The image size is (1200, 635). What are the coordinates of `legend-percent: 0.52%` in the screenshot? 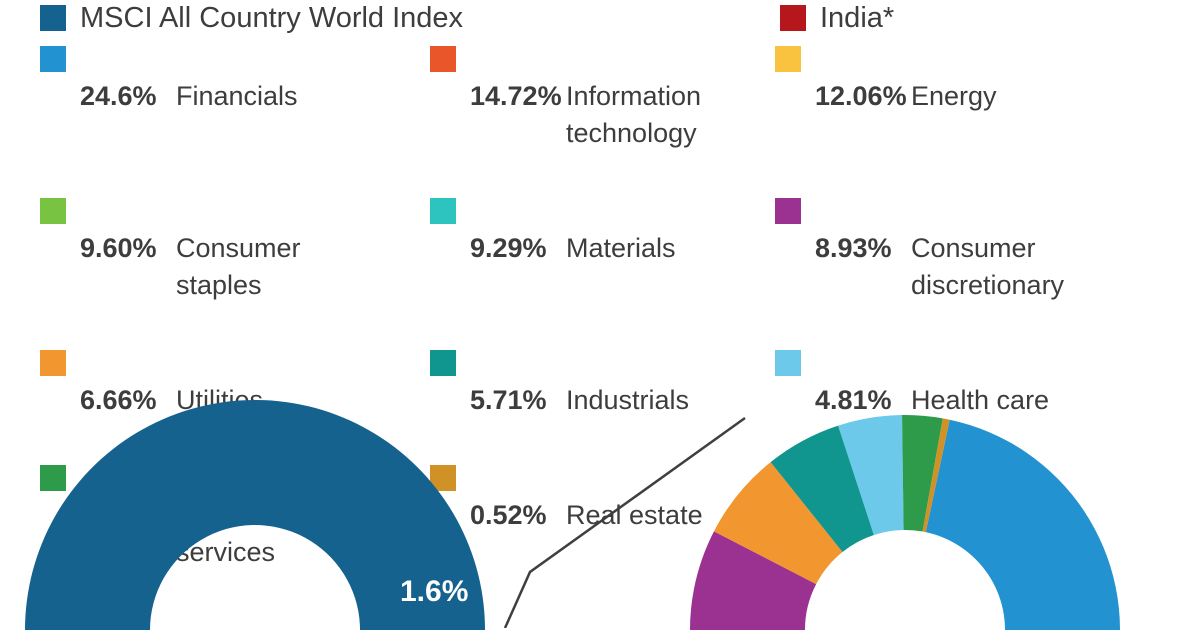 It's located at (508, 515).